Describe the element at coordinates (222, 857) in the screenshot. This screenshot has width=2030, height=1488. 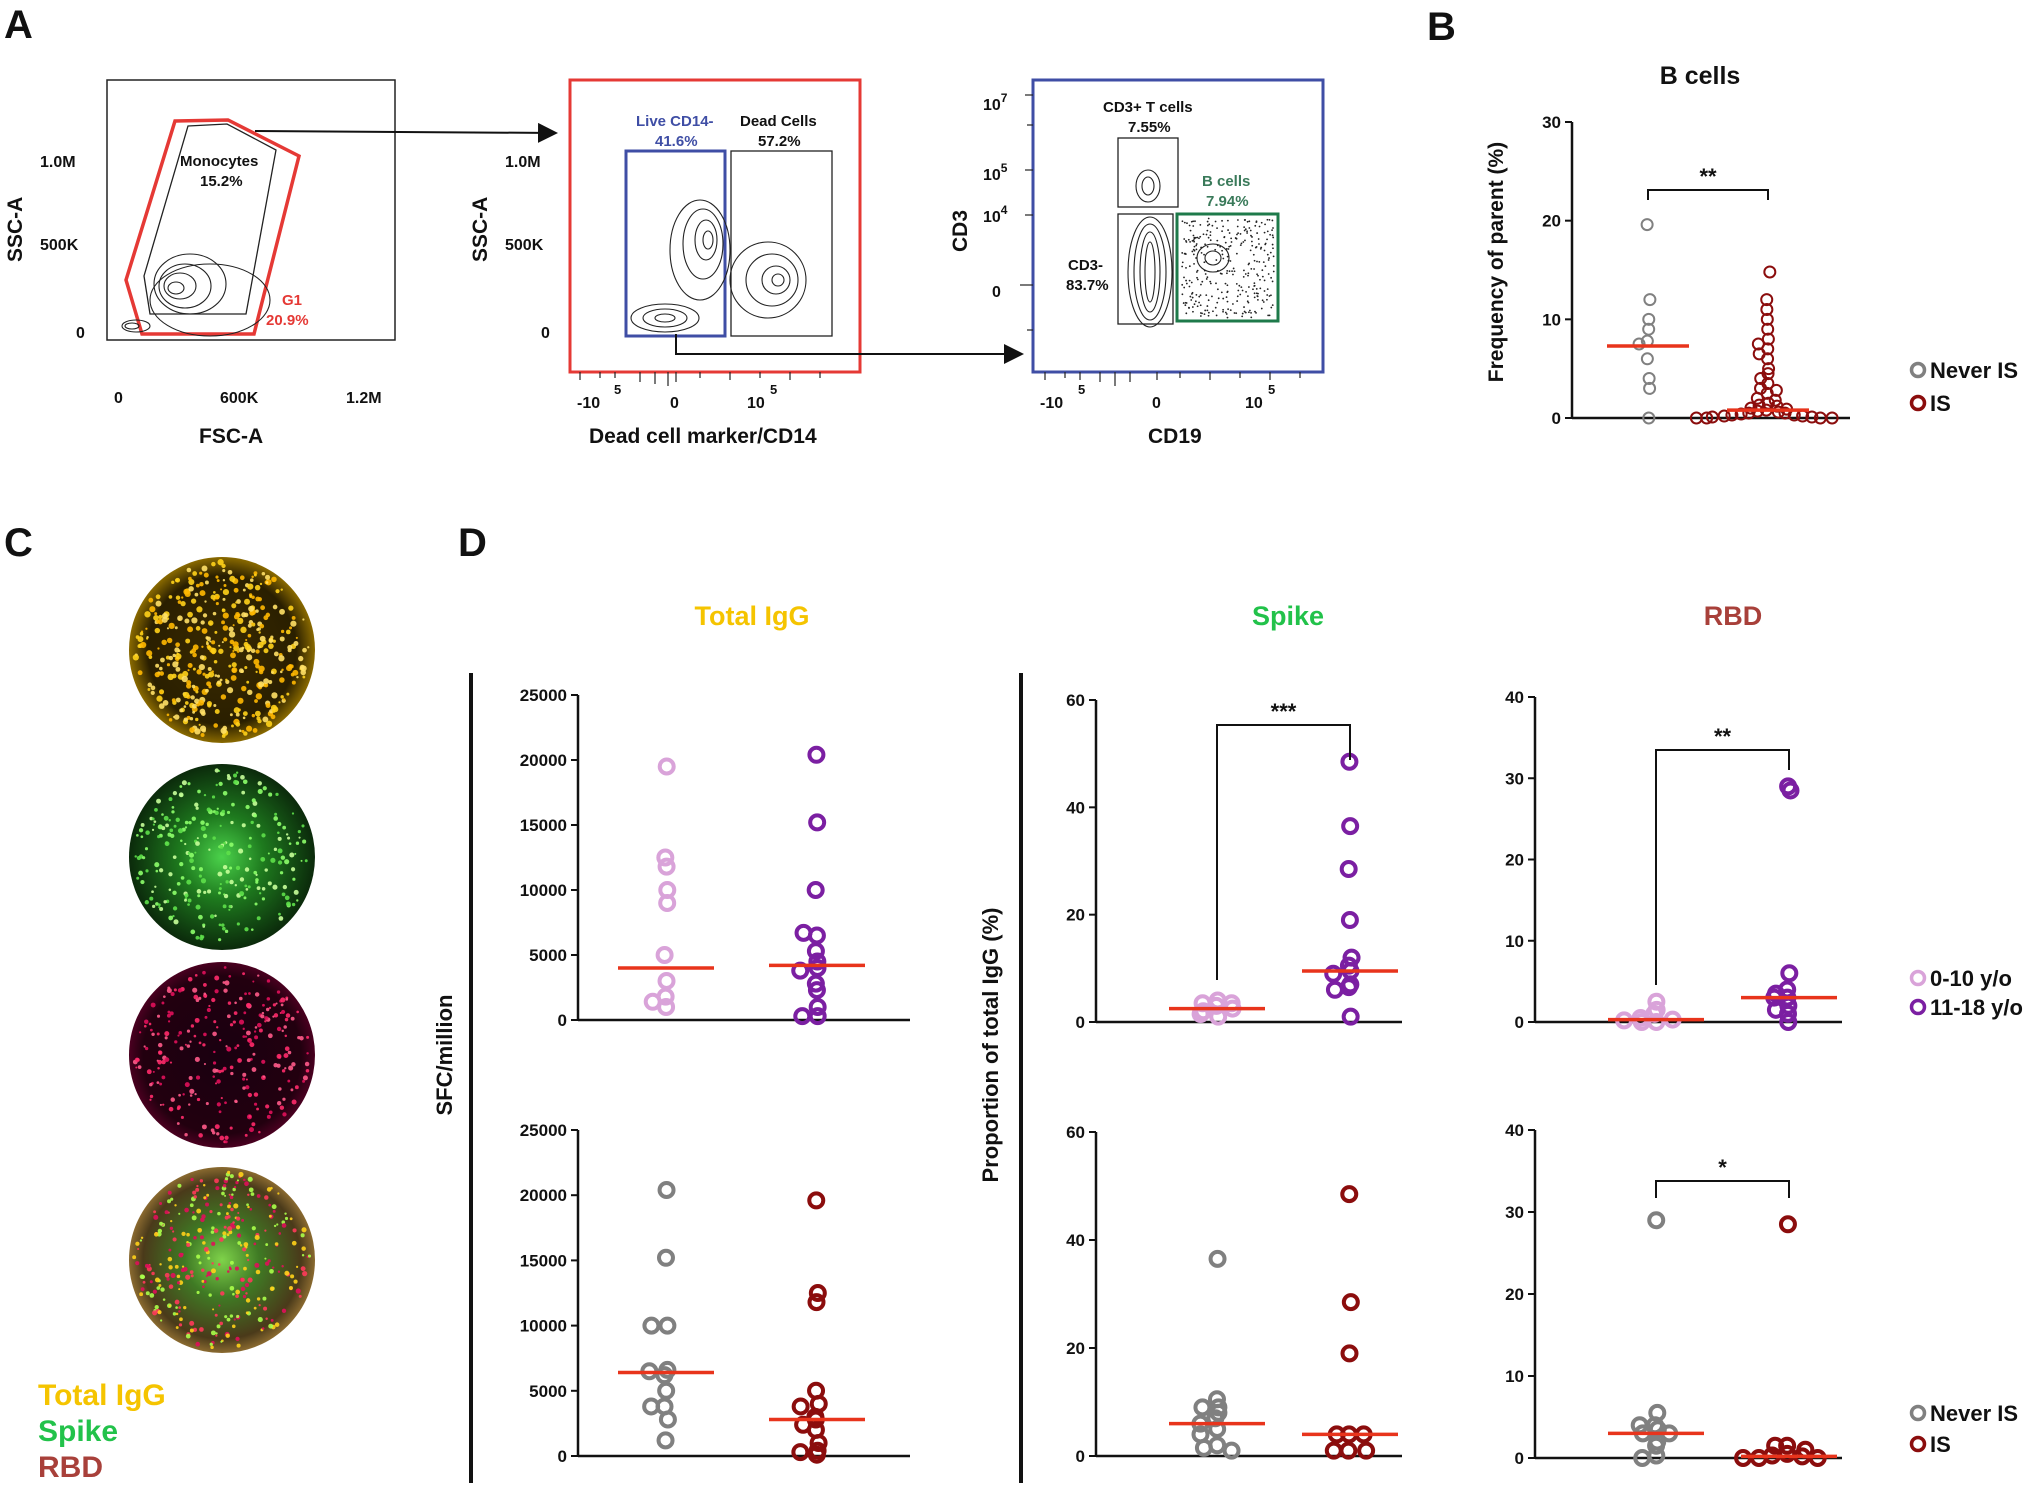
I see `well-spike` at that location.